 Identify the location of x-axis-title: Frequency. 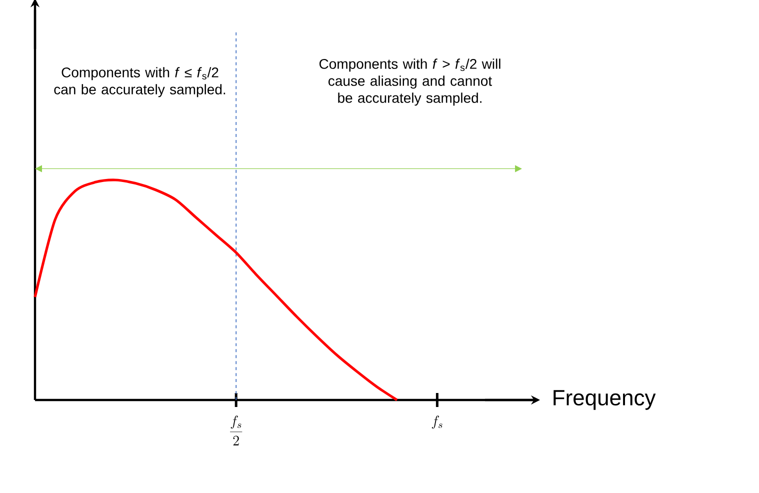
(605, 400).